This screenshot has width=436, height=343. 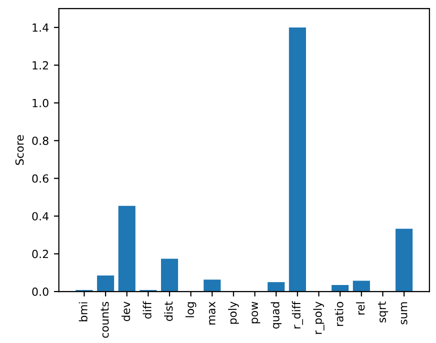 What do you see at coordinates (256, 313) in the screenshot?
I see `x-tick-label: pow` at bounding box center [256, 313].